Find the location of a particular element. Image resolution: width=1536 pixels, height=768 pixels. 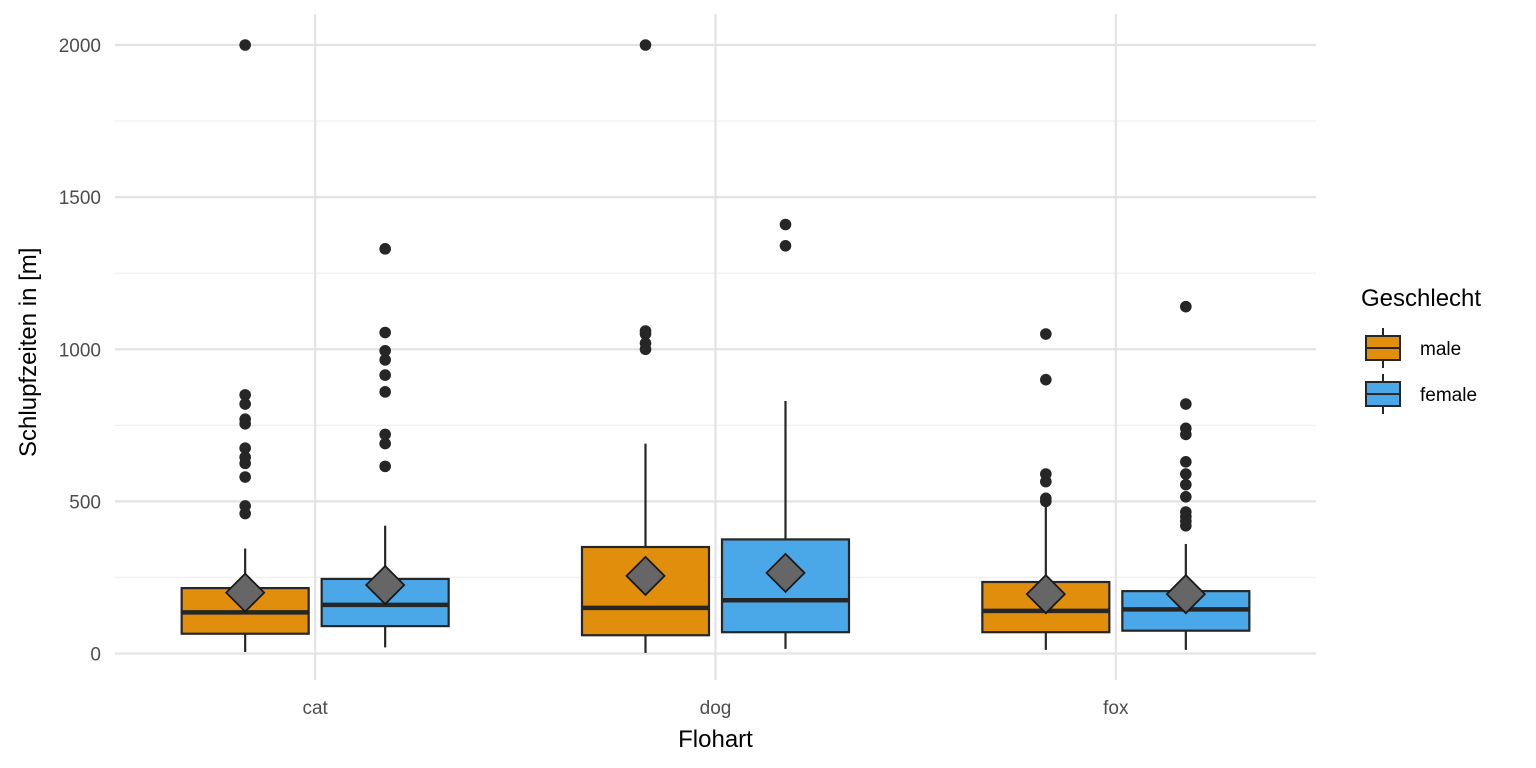

legend-key-female: female is located at coordinates (1421, 394).